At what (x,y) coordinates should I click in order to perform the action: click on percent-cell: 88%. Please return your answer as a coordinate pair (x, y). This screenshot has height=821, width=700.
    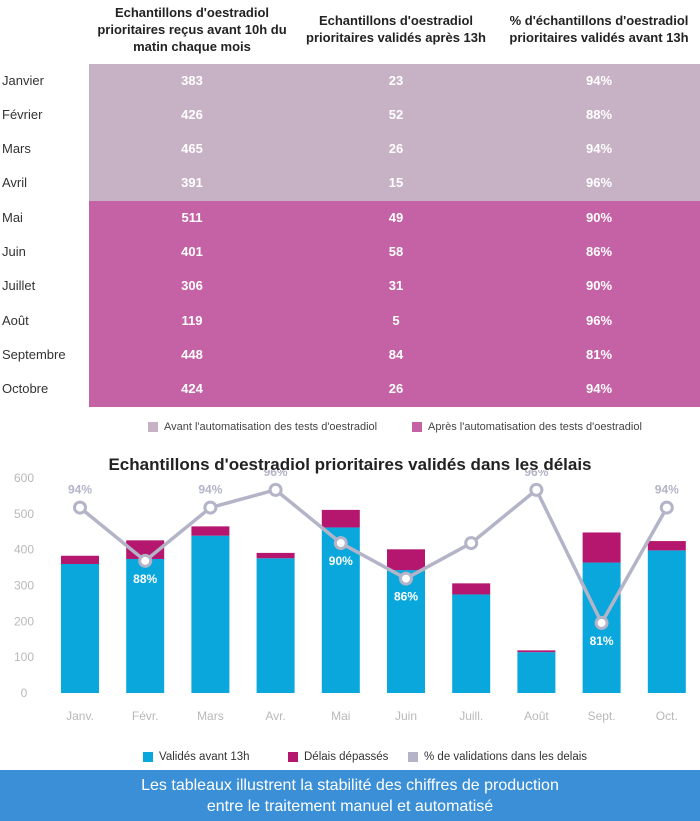
    Looking at the image, I should click on (599, 114).